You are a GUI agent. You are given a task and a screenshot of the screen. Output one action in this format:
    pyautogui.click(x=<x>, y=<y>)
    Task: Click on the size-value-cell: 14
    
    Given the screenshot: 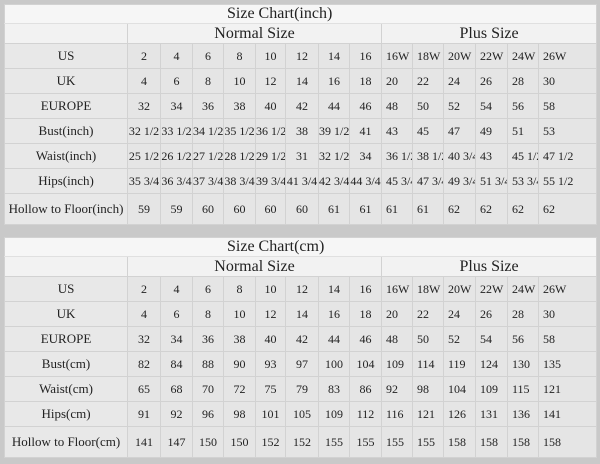 What is the action you would take?
    pyautogui.click(x=334, y=289)
    